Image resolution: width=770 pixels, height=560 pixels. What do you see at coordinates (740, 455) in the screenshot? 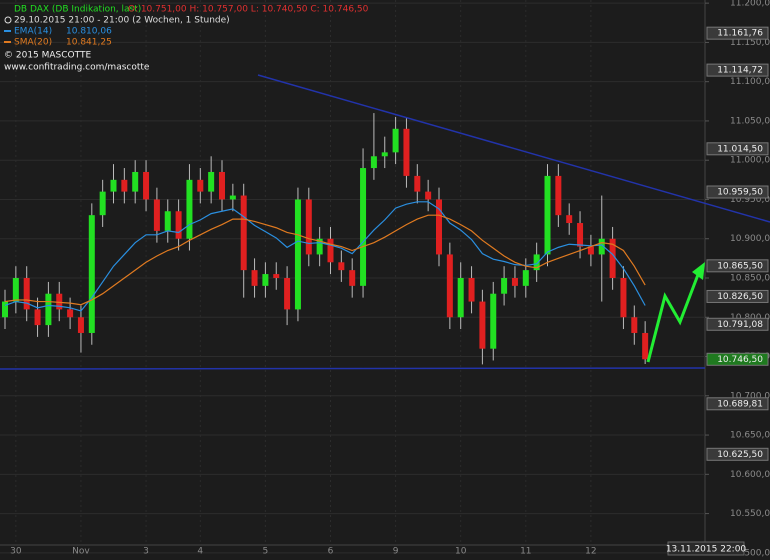
I see `price-marker-label: 10.625,50` at bounding box center [740, 455].